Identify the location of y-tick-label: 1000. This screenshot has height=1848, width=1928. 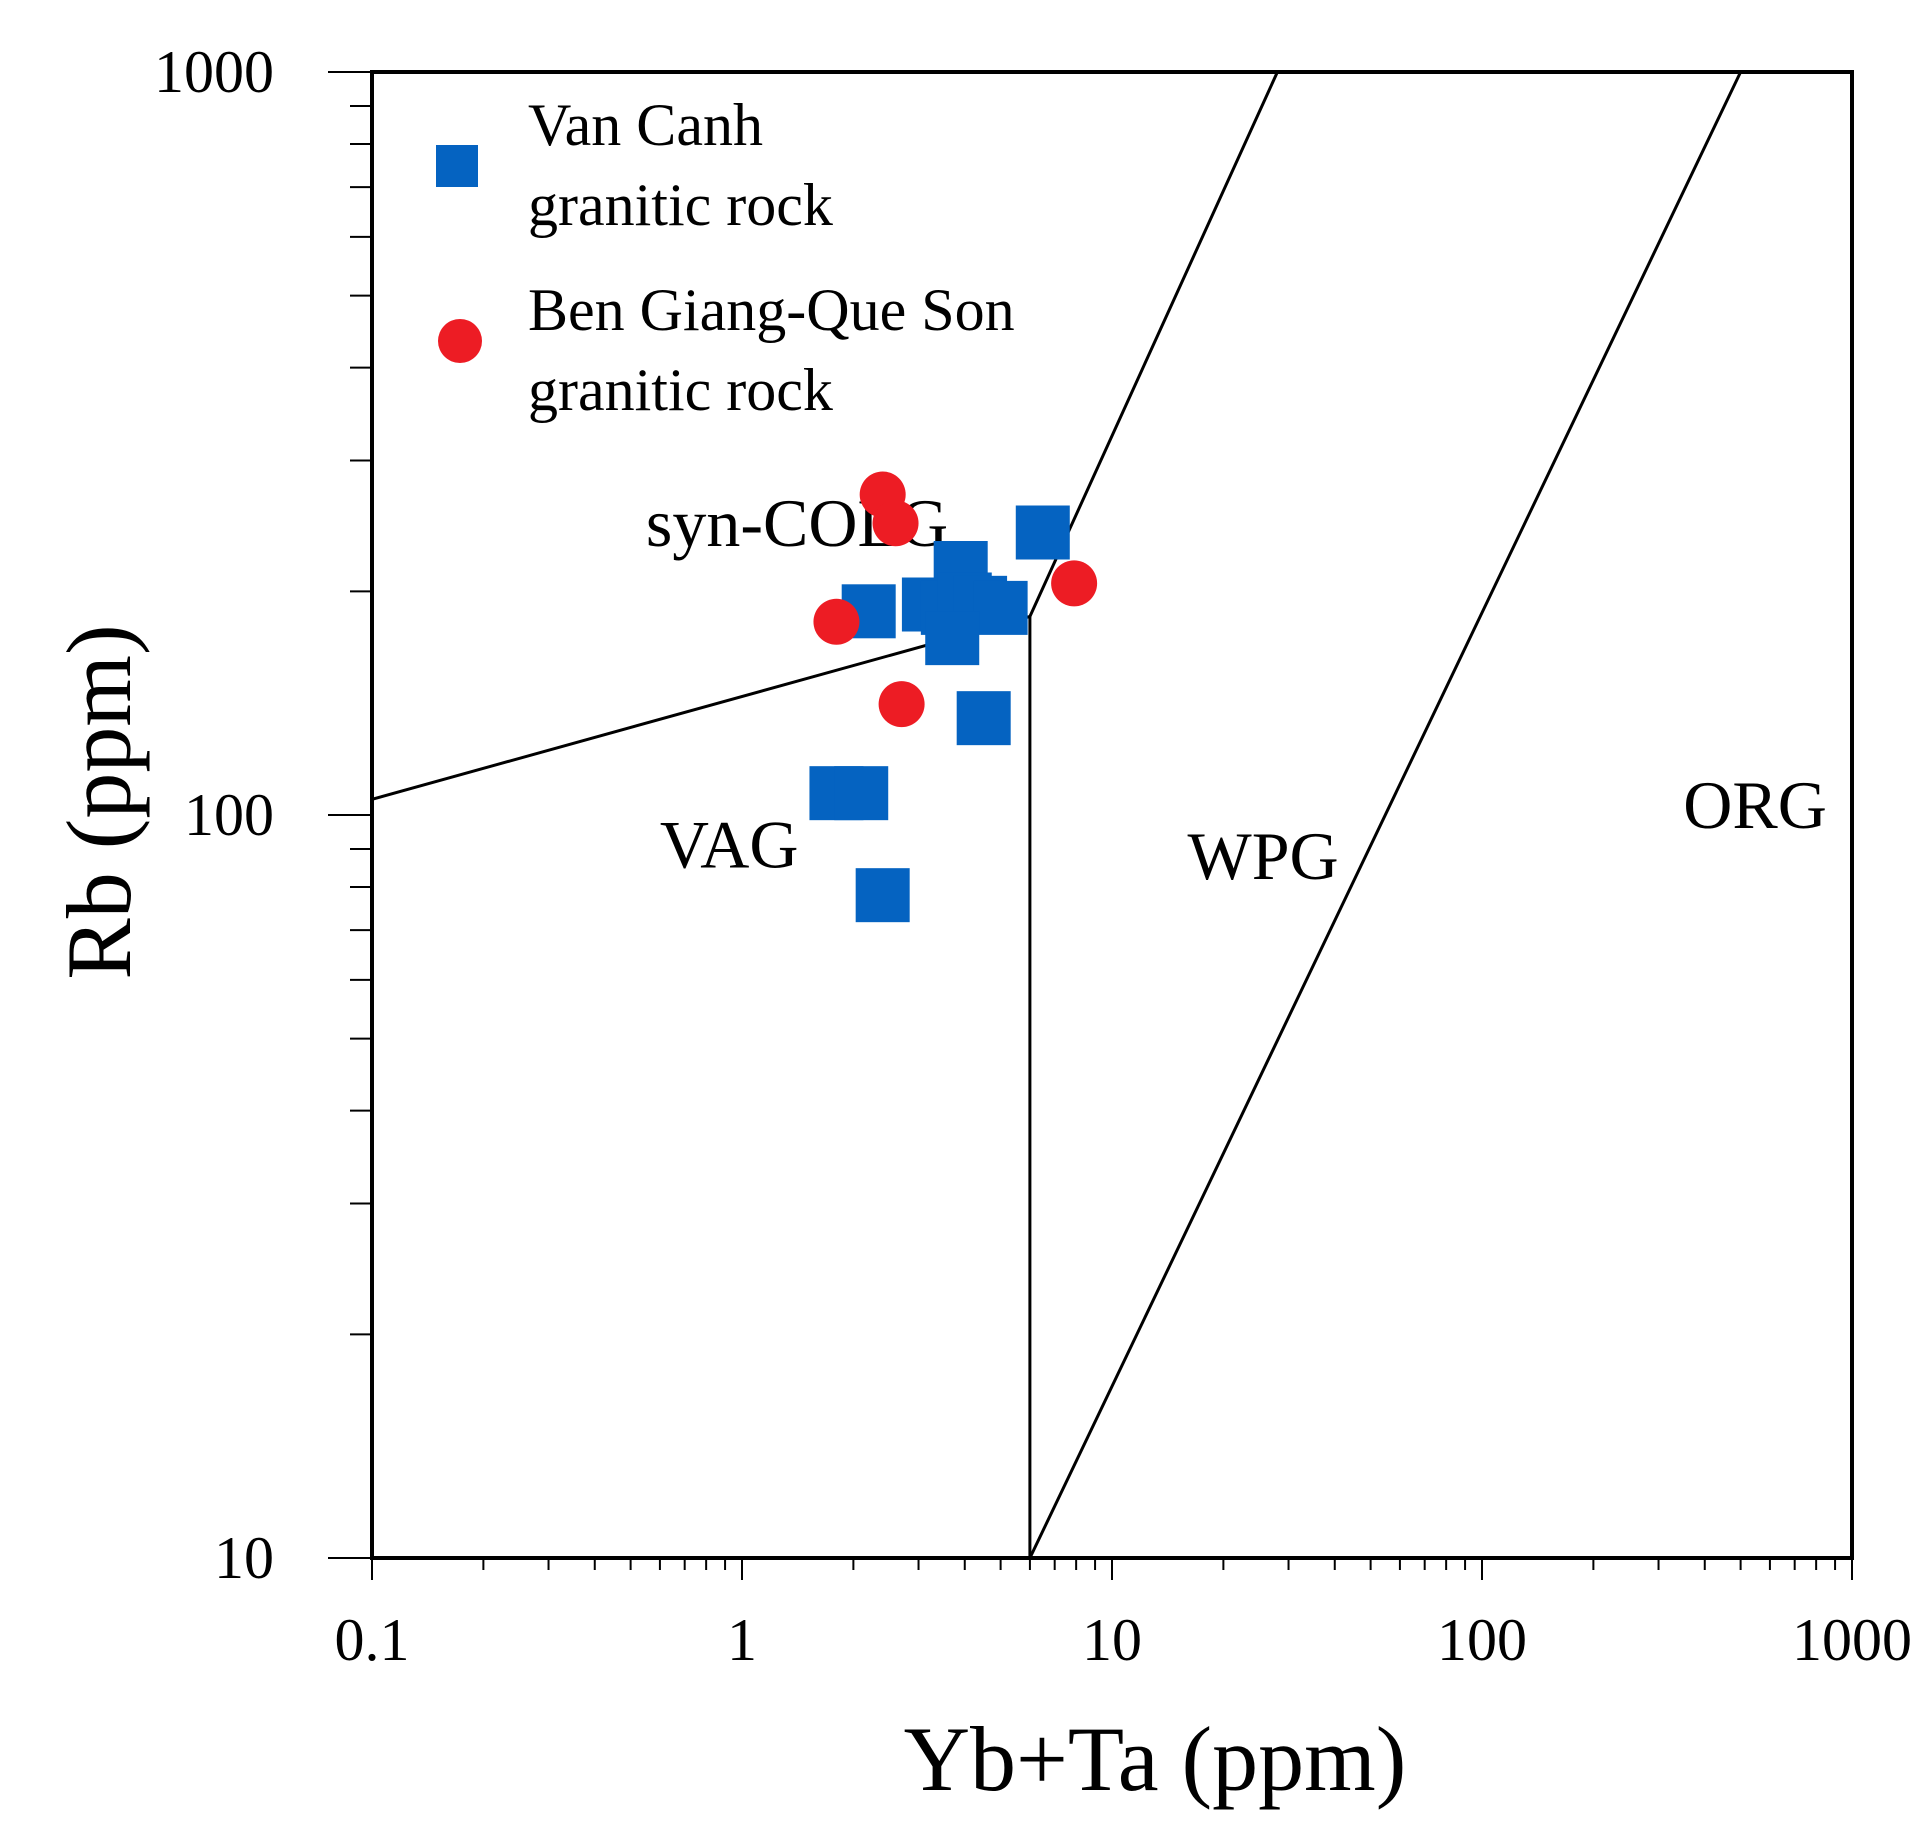
(214, 72).